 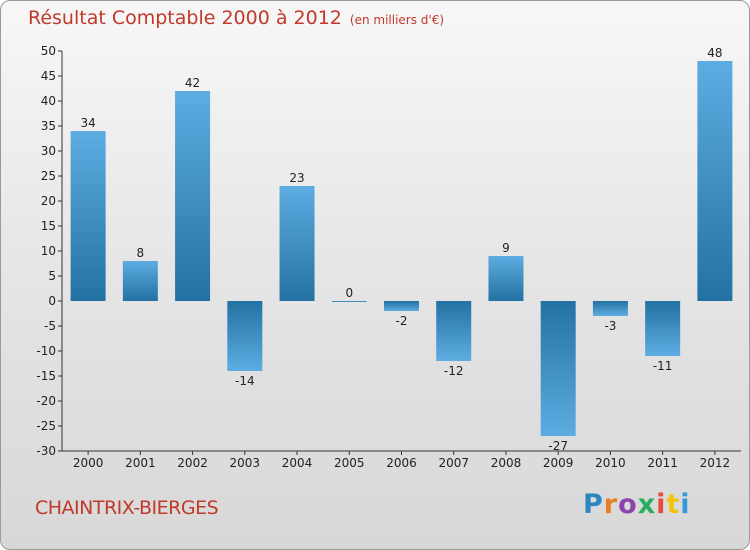 What do you see at coordinates (611, 504) in the screenshot?
I see `logo-letter: r` at bounding box center [611, 504].